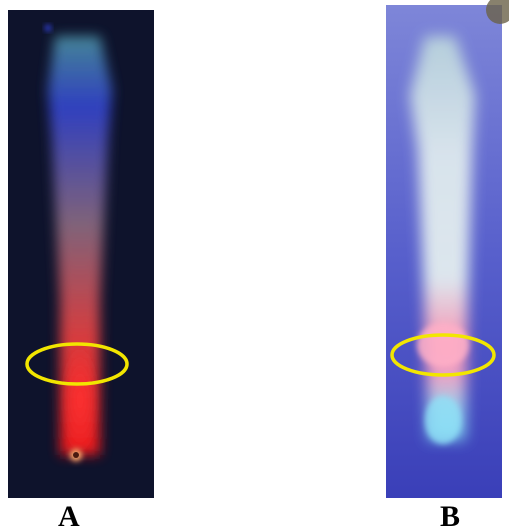 The height and width of the screenshot is (531, 509). I want to click on panel-b-corner, so click(497, 12).